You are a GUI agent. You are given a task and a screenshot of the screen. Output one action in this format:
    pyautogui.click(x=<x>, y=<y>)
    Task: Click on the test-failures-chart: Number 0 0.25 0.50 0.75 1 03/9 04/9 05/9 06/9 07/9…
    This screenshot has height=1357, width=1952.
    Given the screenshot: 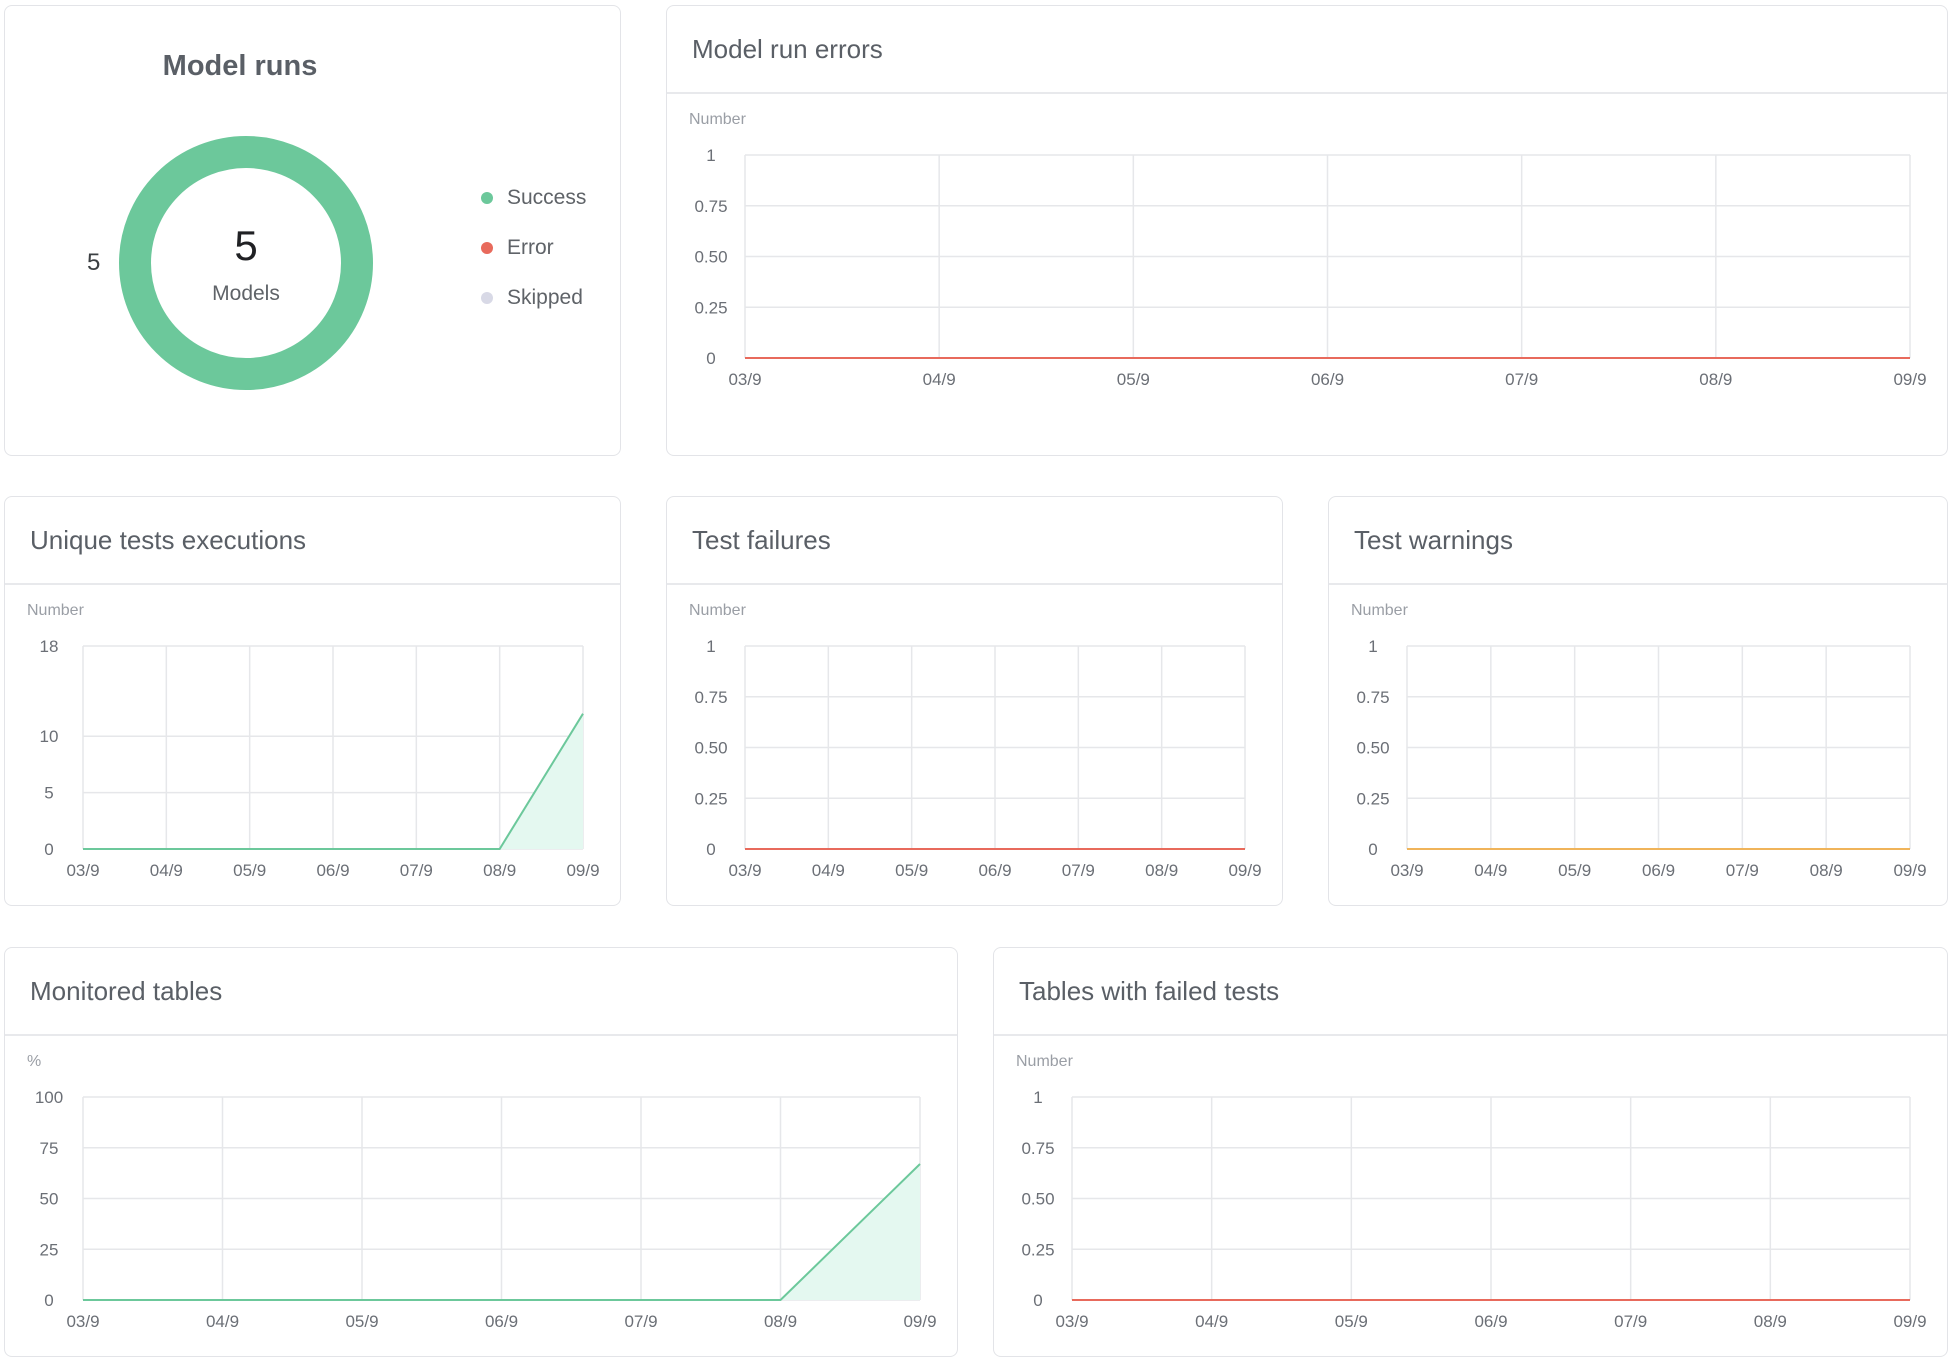 What is the action you would take?
    pyautogui.click(x=974, y=745)
    